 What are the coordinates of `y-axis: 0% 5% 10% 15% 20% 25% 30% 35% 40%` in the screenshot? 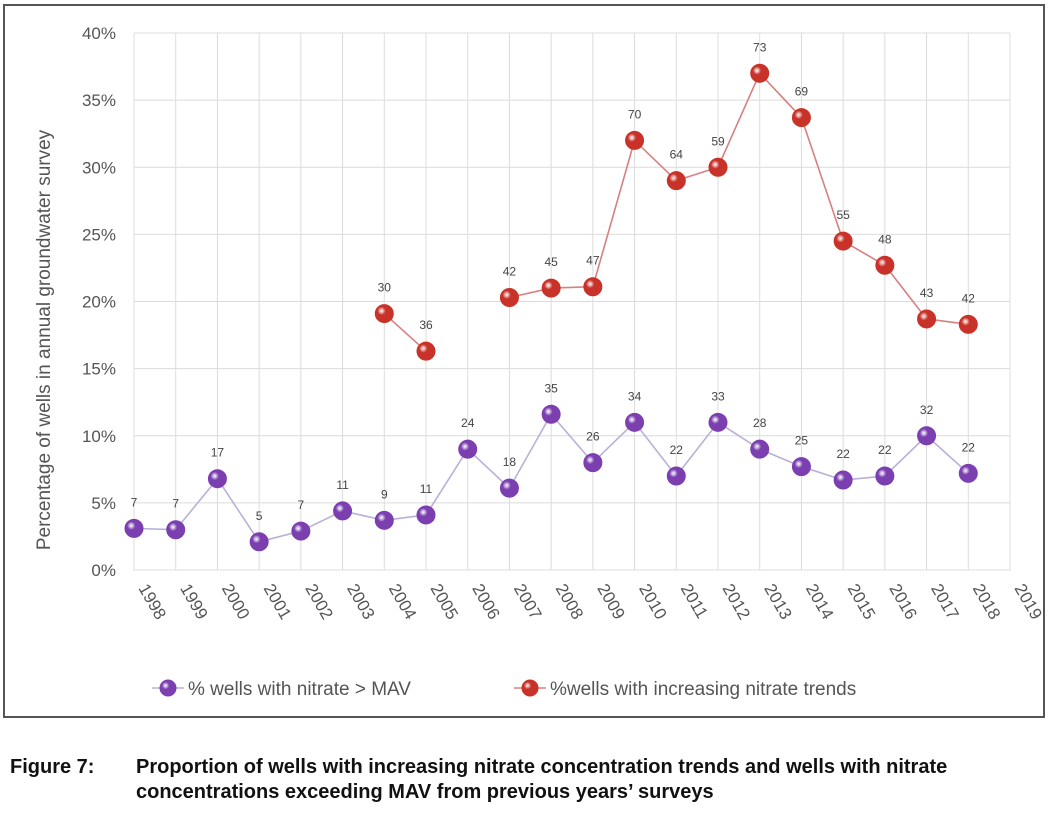 It's located at (99, 302).